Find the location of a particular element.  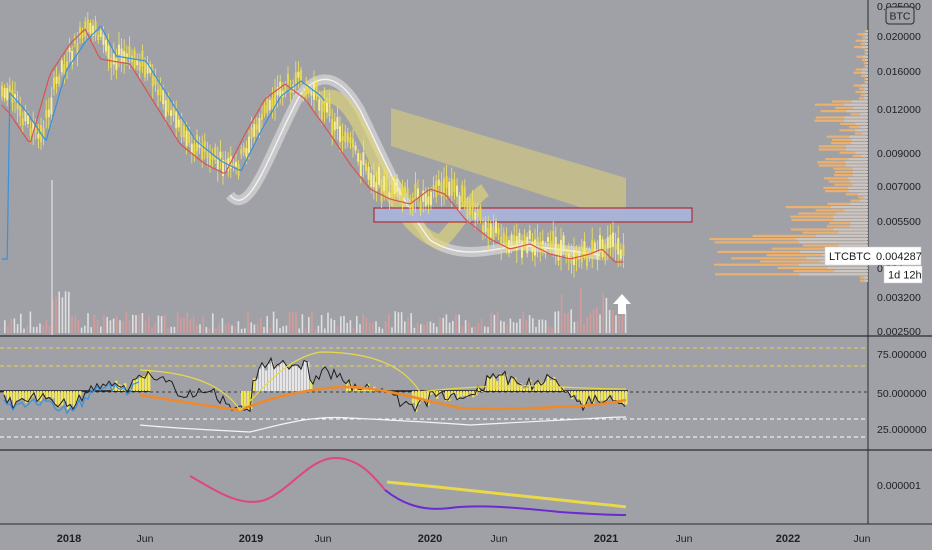

price-tick-label: 0.020000 is located at coordinates (899, 37).